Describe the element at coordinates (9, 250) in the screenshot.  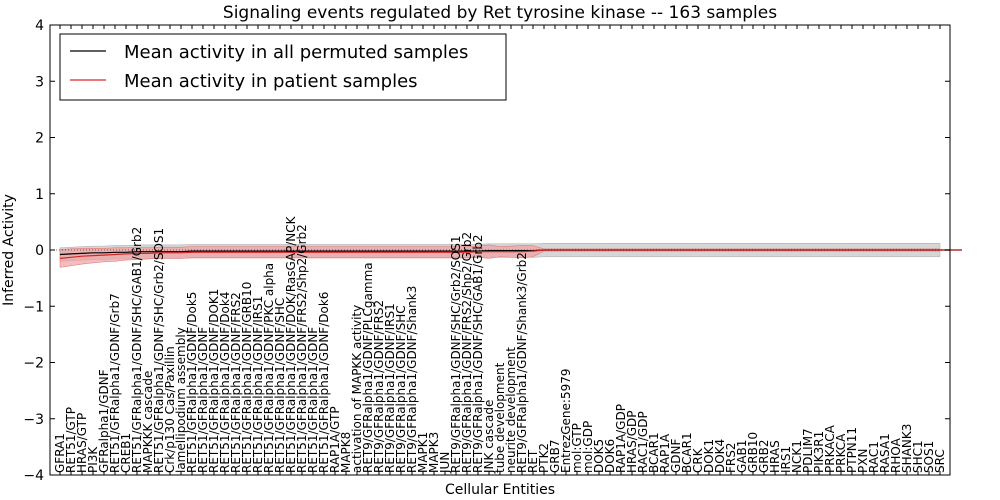
I see `y-axis-label: Inferred Activity` at that location.